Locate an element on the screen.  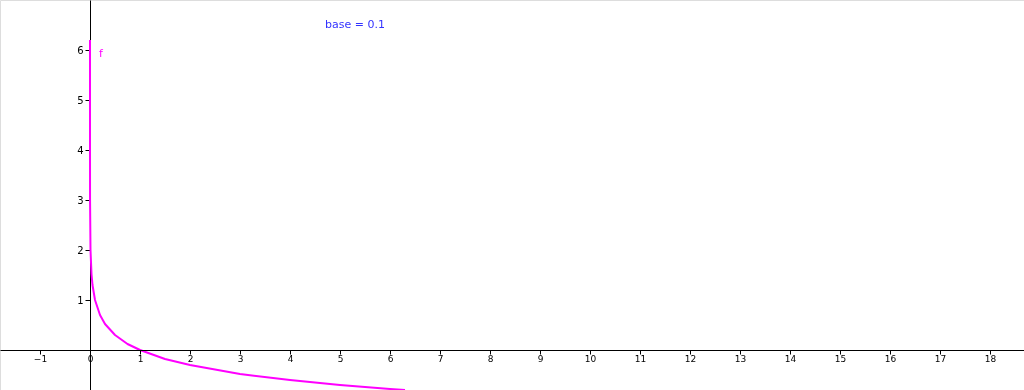
x-tick-label: 16 is located at coordinates (890, 358).